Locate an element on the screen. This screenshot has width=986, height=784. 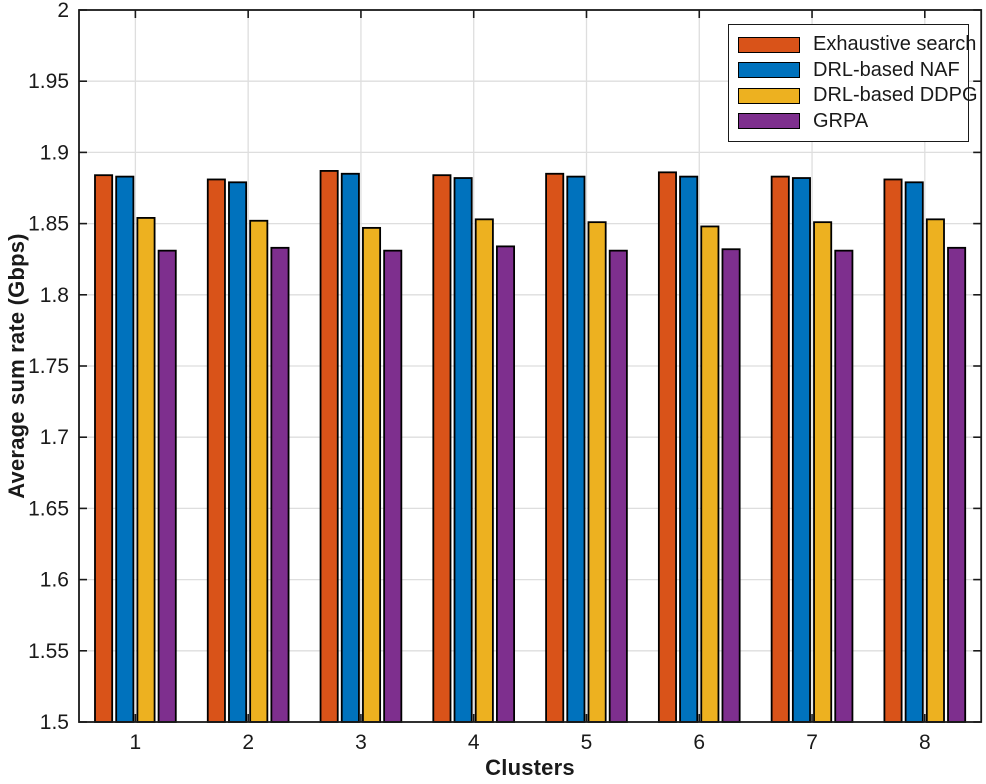
bar-cluster8-drl-based-ddpg is located at coordinates (935, 470).